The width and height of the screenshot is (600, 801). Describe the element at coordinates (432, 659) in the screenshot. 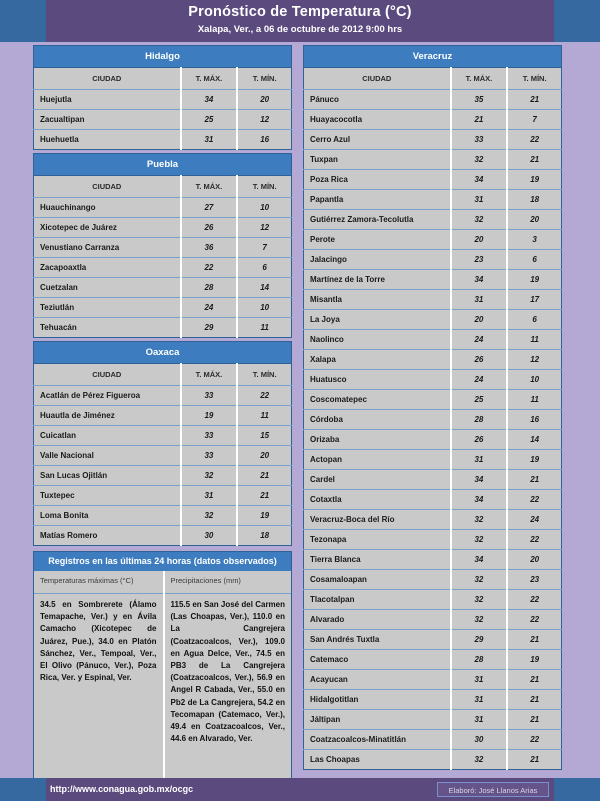

I see `table-row: Catemaco 28 19` at that location.